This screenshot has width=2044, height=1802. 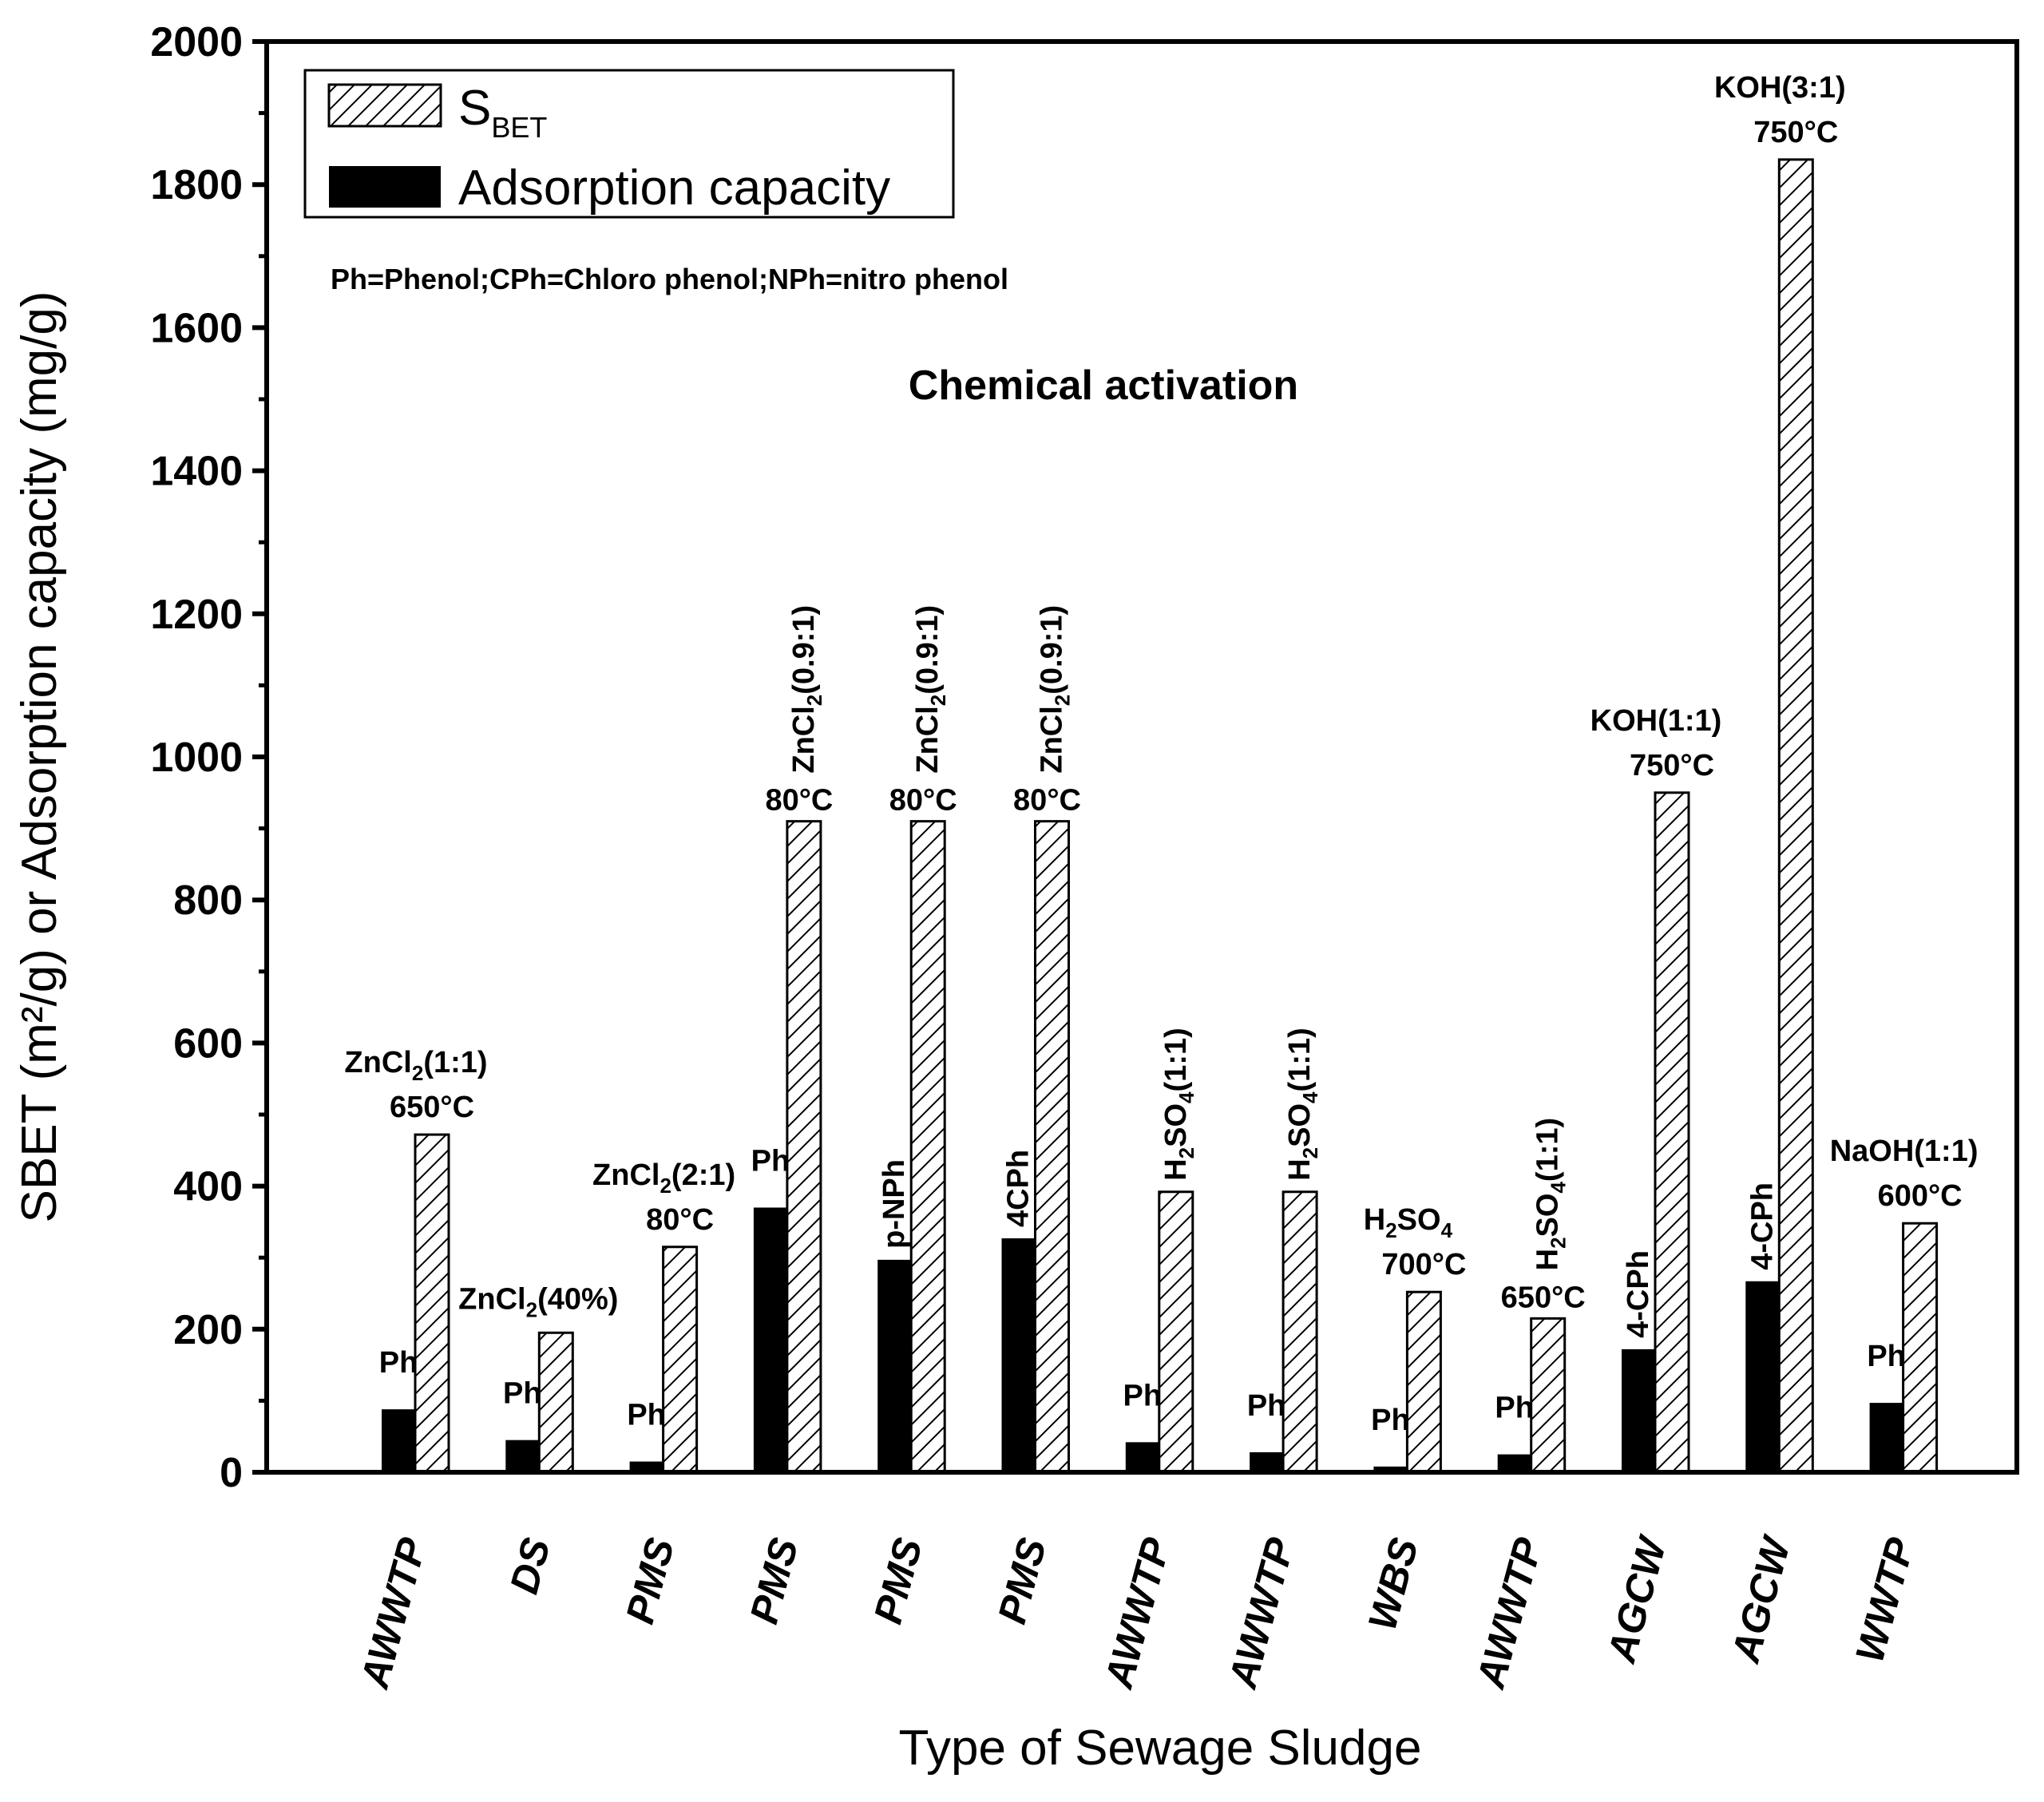 What do you see at coordinates (196, 328) in the screenshot?
I see `y-tick-label: 1600` at bounding box center [196, 328].